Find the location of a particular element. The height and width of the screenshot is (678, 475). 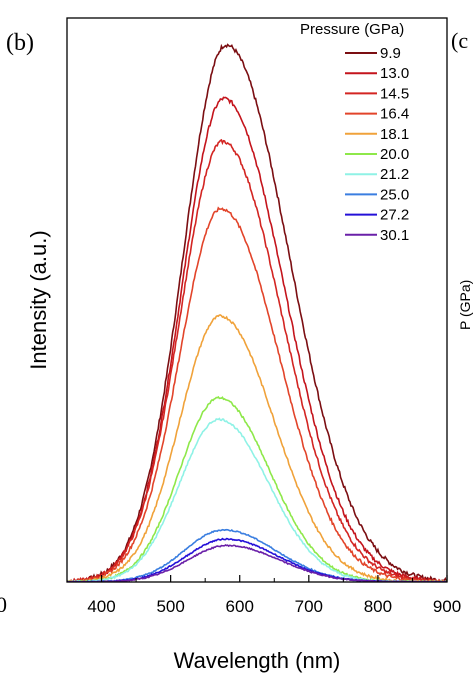

legend-label-30.1: 30.1 is located at coordinates (394, 235).